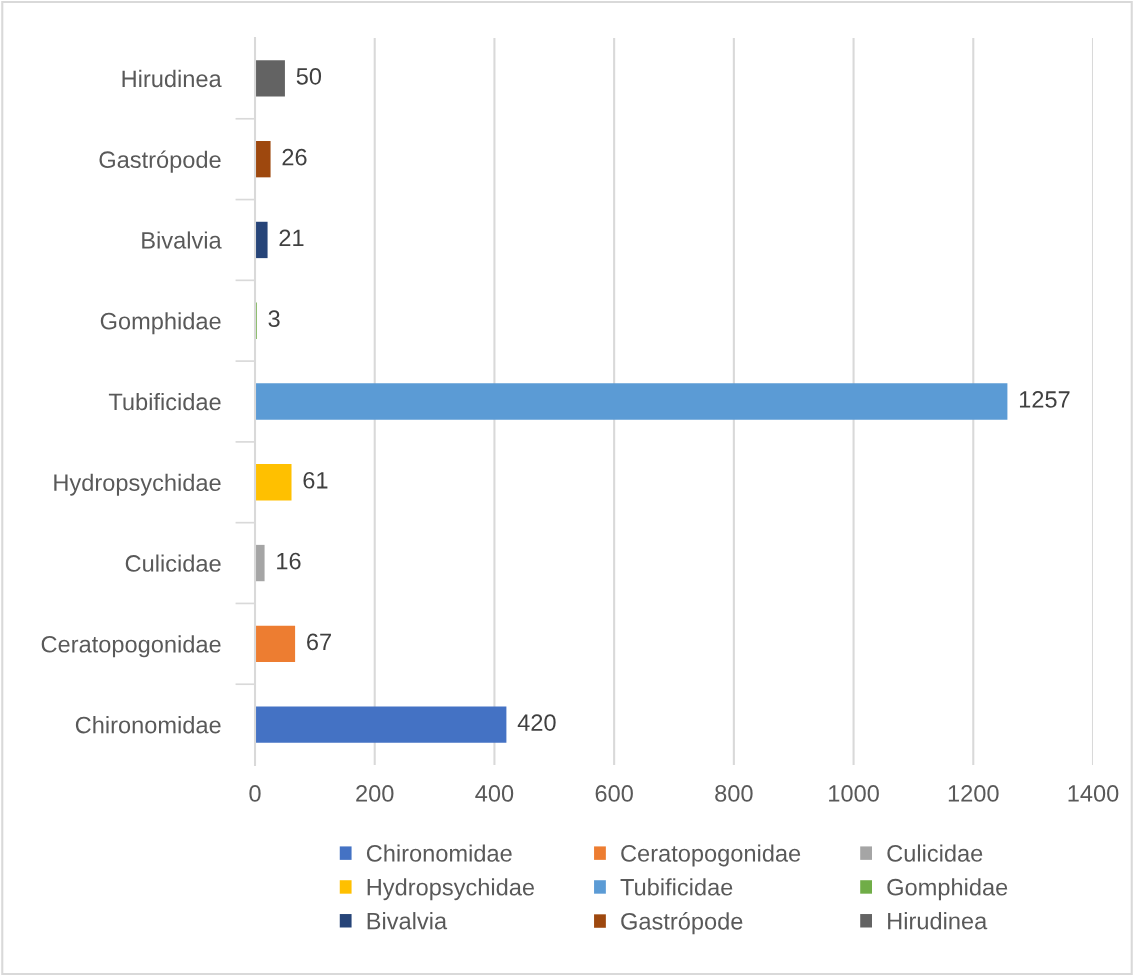  Describe the element at coordinates (137, 484) in the screenshot. I see `y-tick-label: Hydropsychidae` at that location.